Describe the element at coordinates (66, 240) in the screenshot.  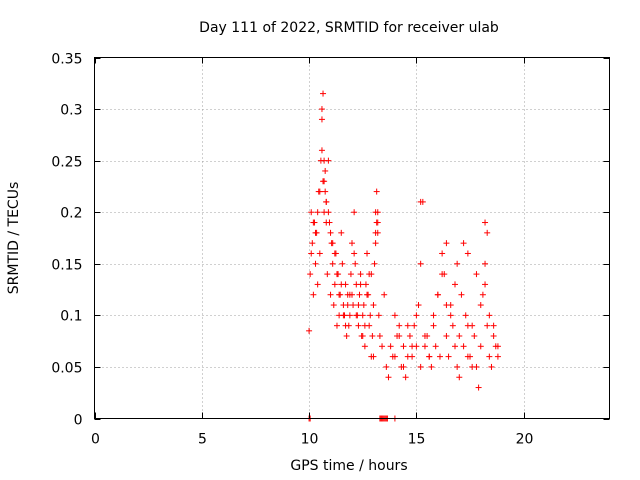
I see `y-tick-labels: 0 0.05 0.1 0.15 0.2 0.25 0.3 0.35` at that location.